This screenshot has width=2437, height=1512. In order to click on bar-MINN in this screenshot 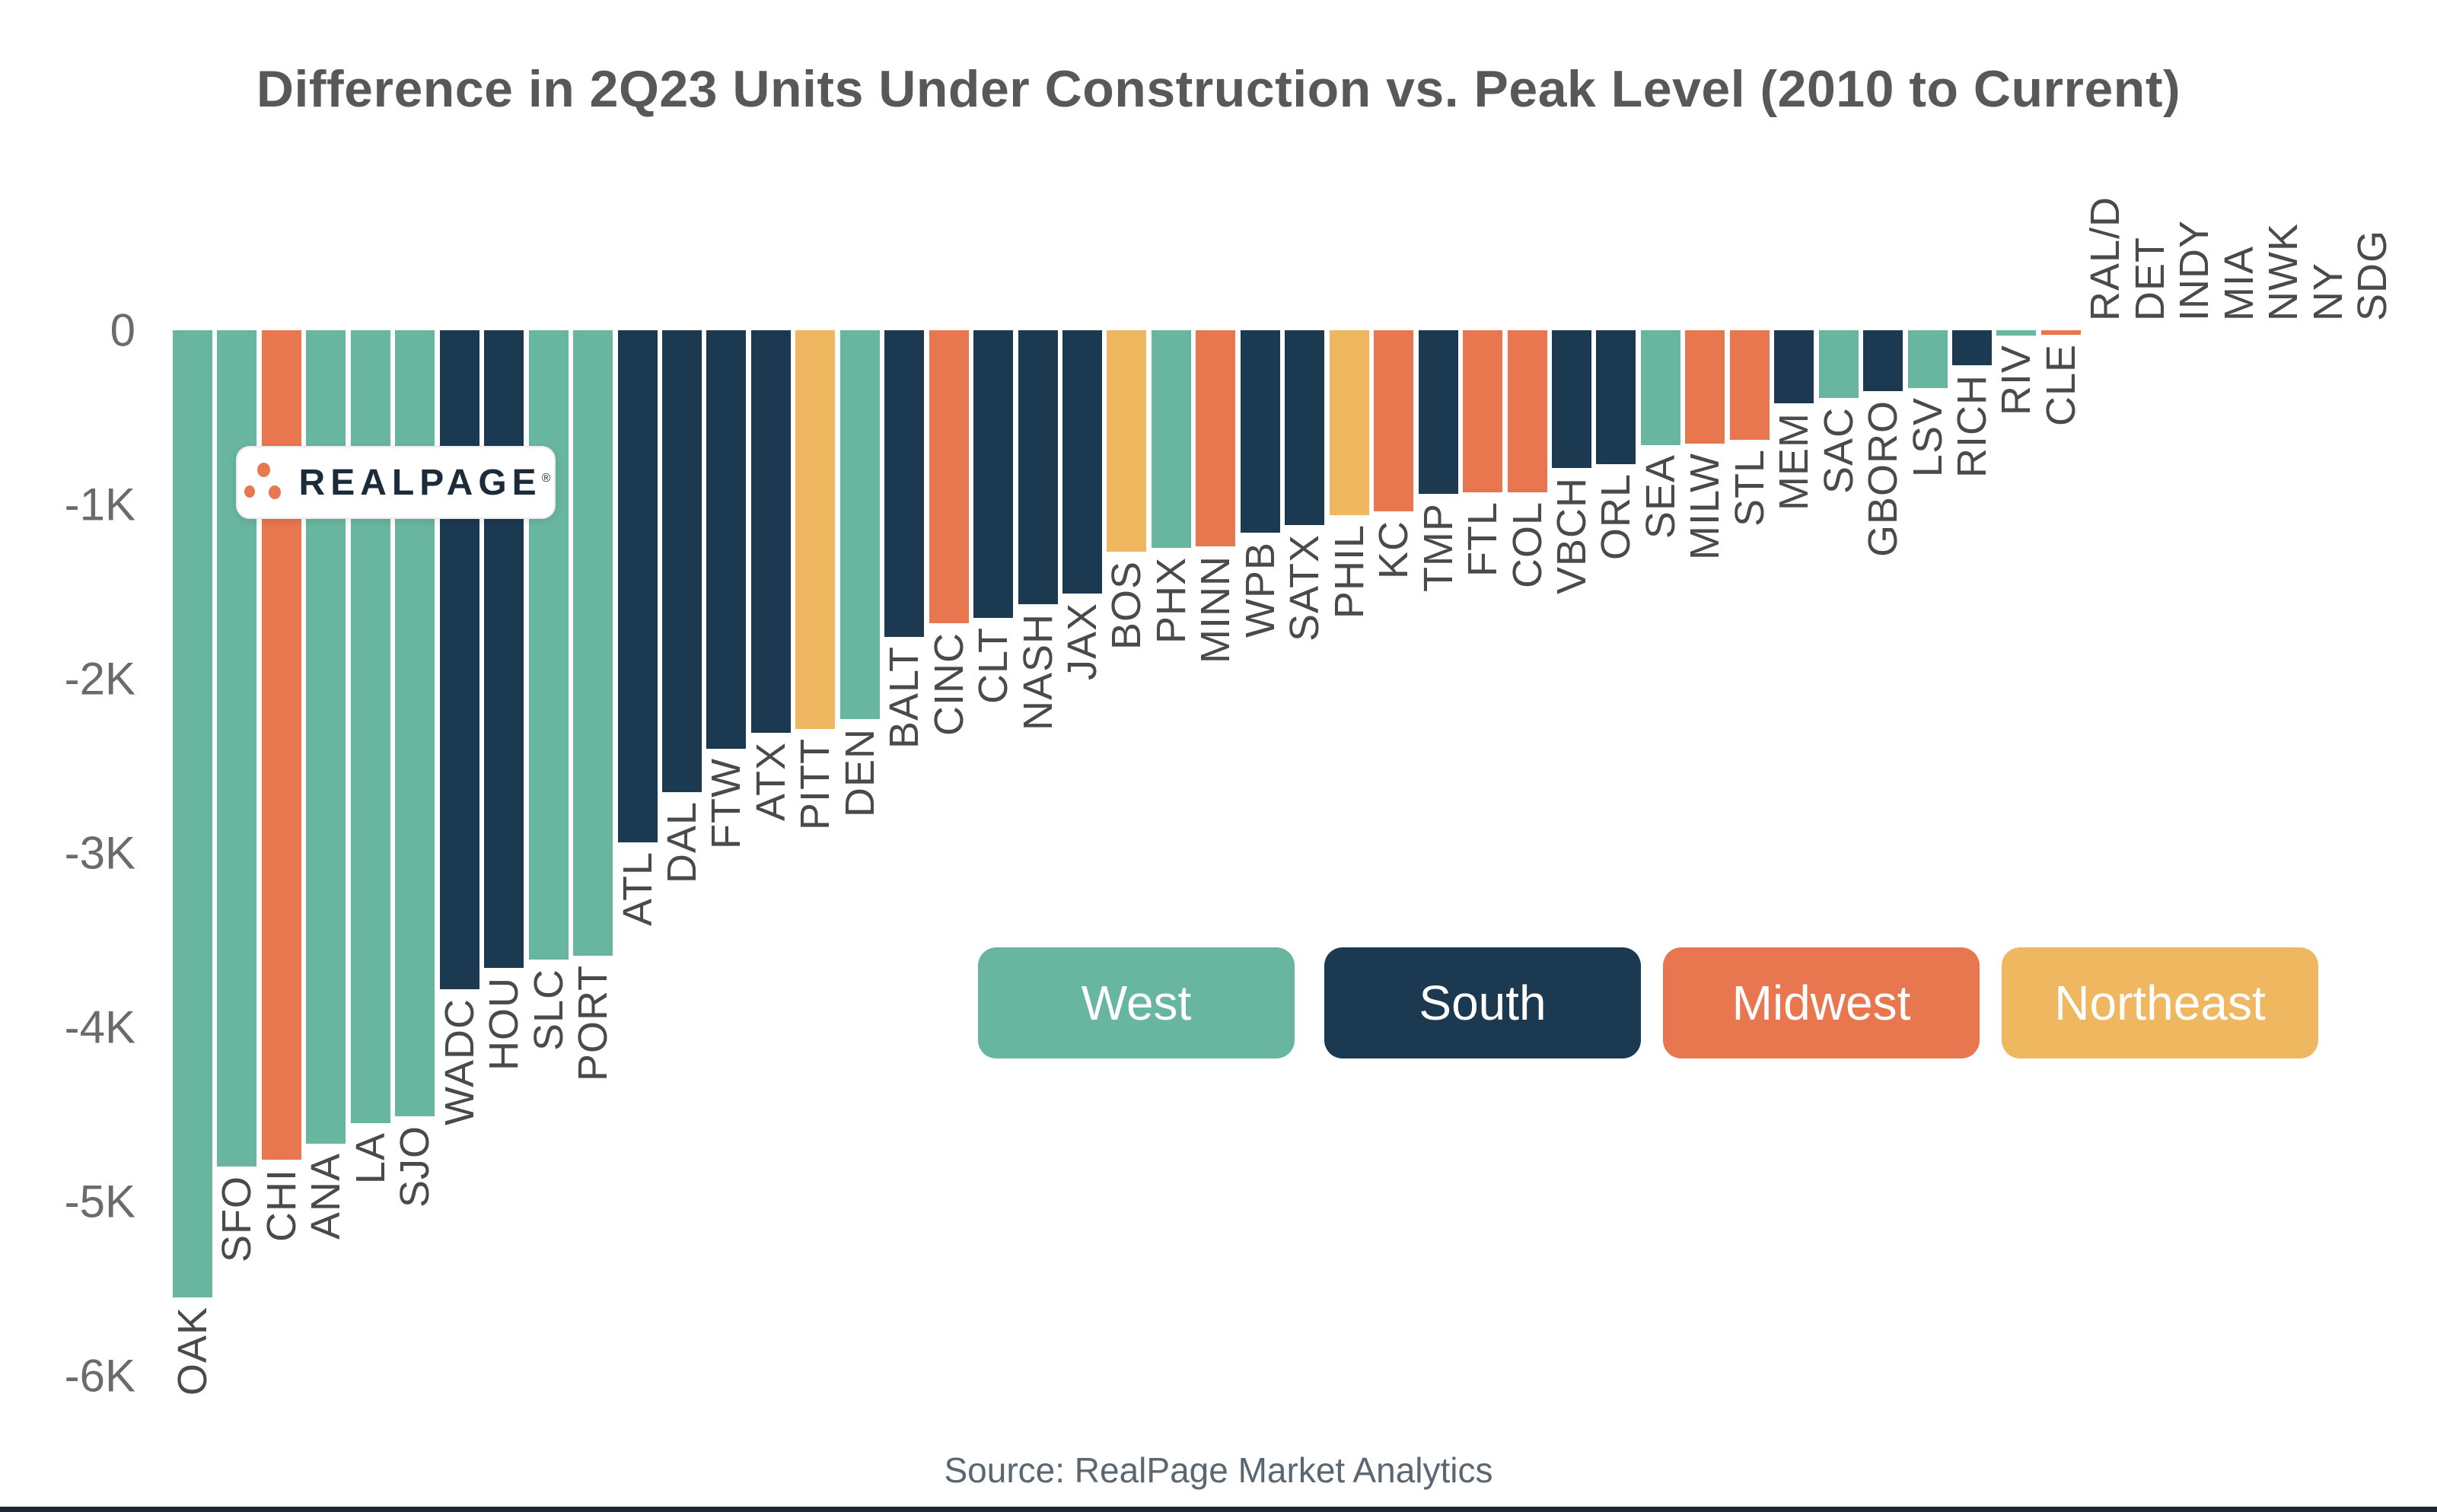, I will do `click(1216, 438)`.